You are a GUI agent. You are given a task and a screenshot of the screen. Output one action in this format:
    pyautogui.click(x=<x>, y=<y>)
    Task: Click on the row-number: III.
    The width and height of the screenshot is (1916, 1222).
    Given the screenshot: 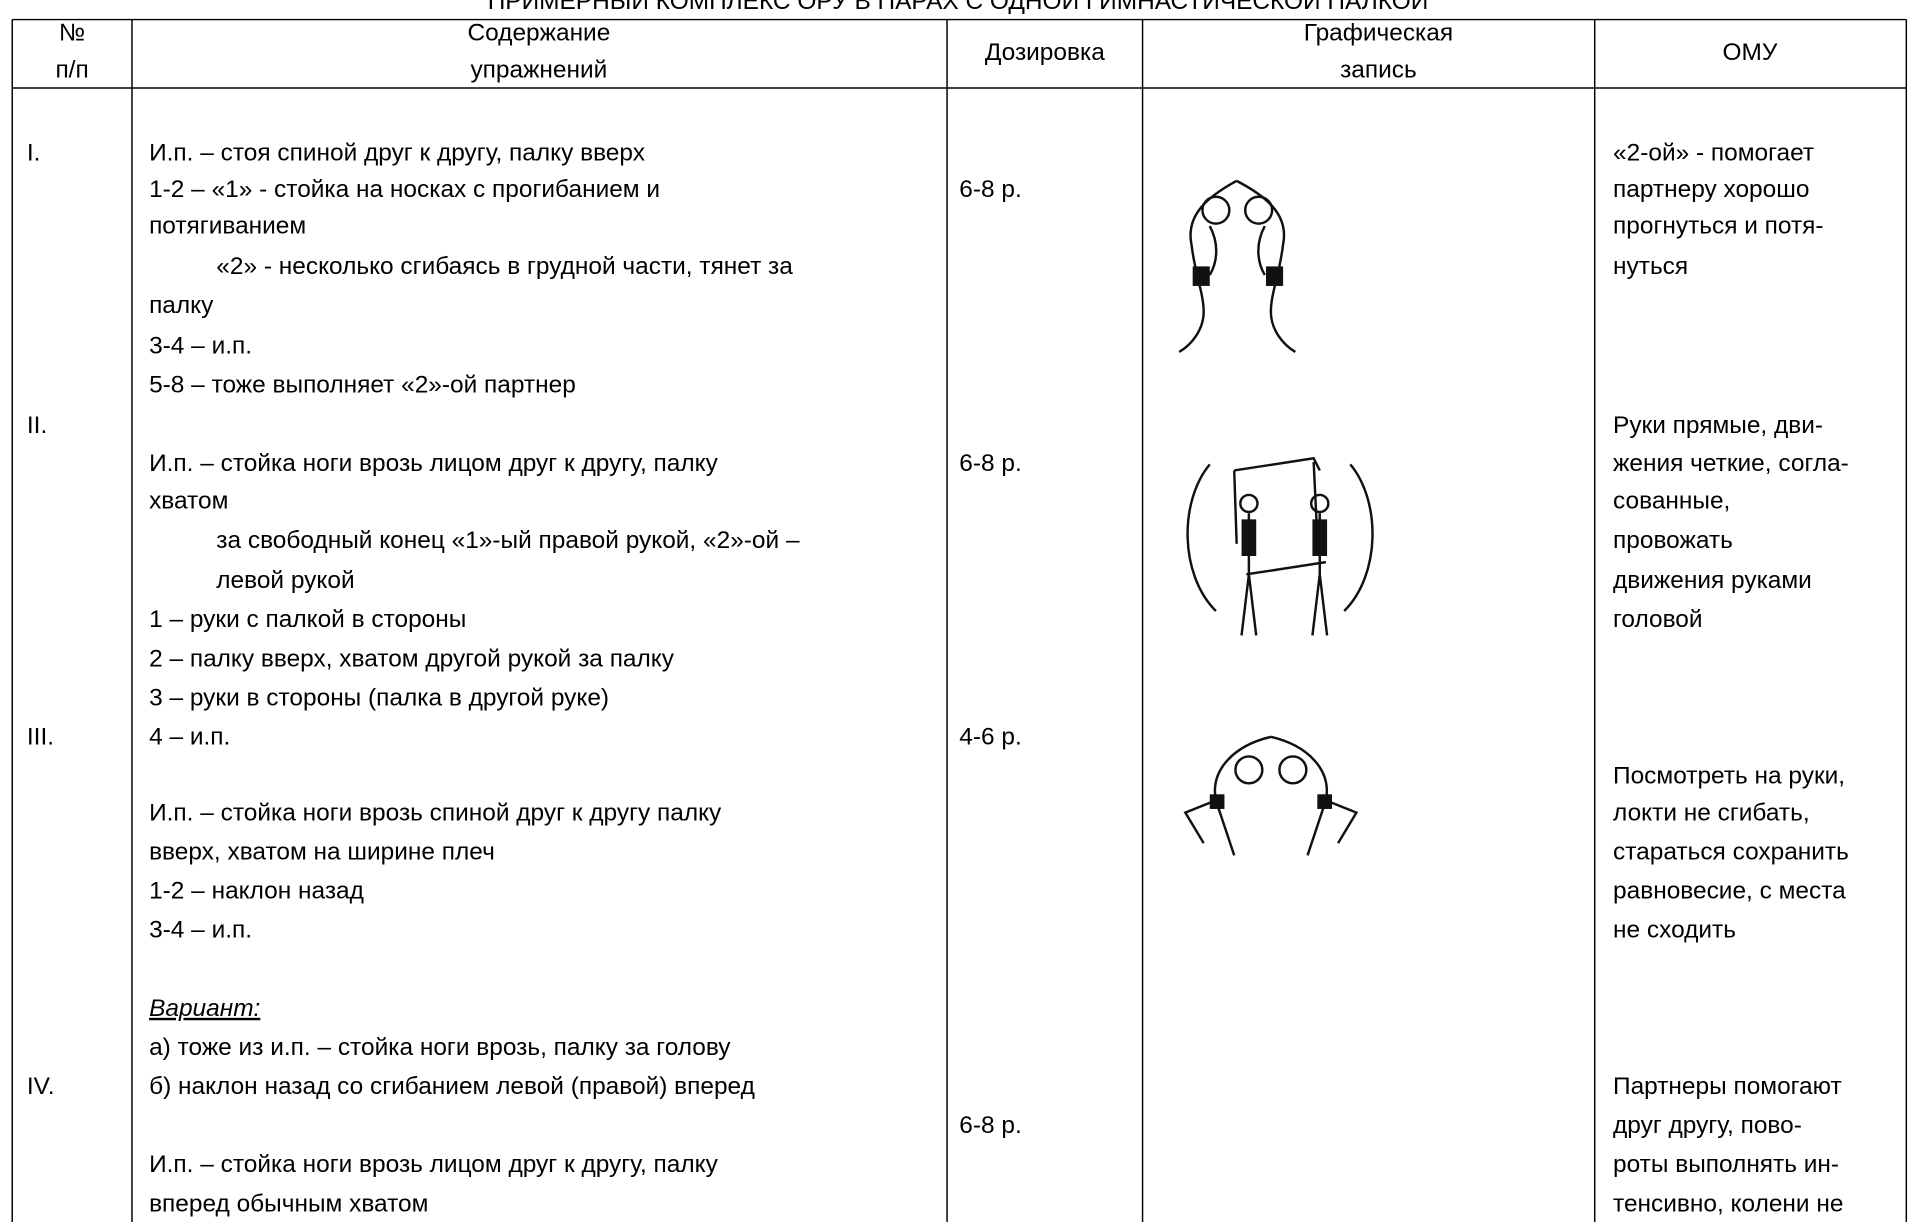 What is the action you would take?
    pyautogui.click(x=40, y=737)
    